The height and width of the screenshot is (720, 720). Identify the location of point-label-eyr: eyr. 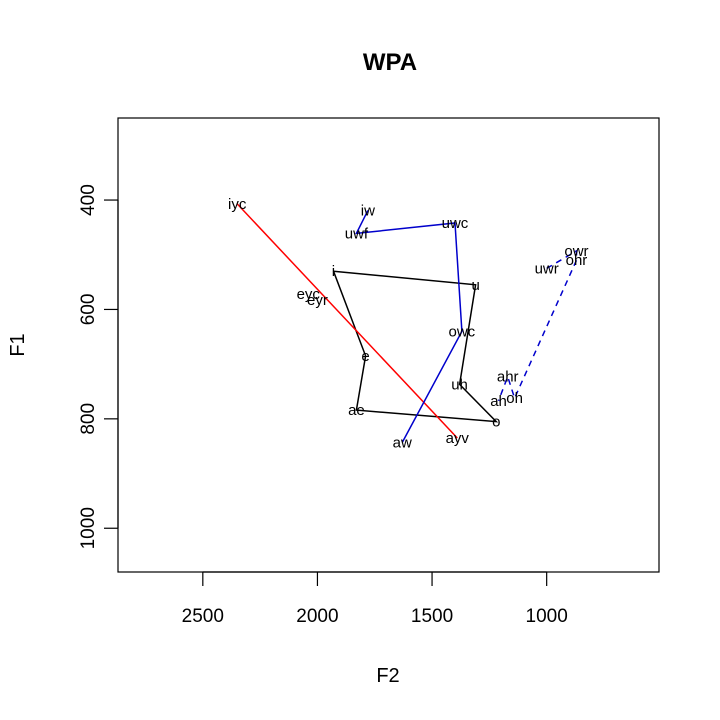
(317, 300).